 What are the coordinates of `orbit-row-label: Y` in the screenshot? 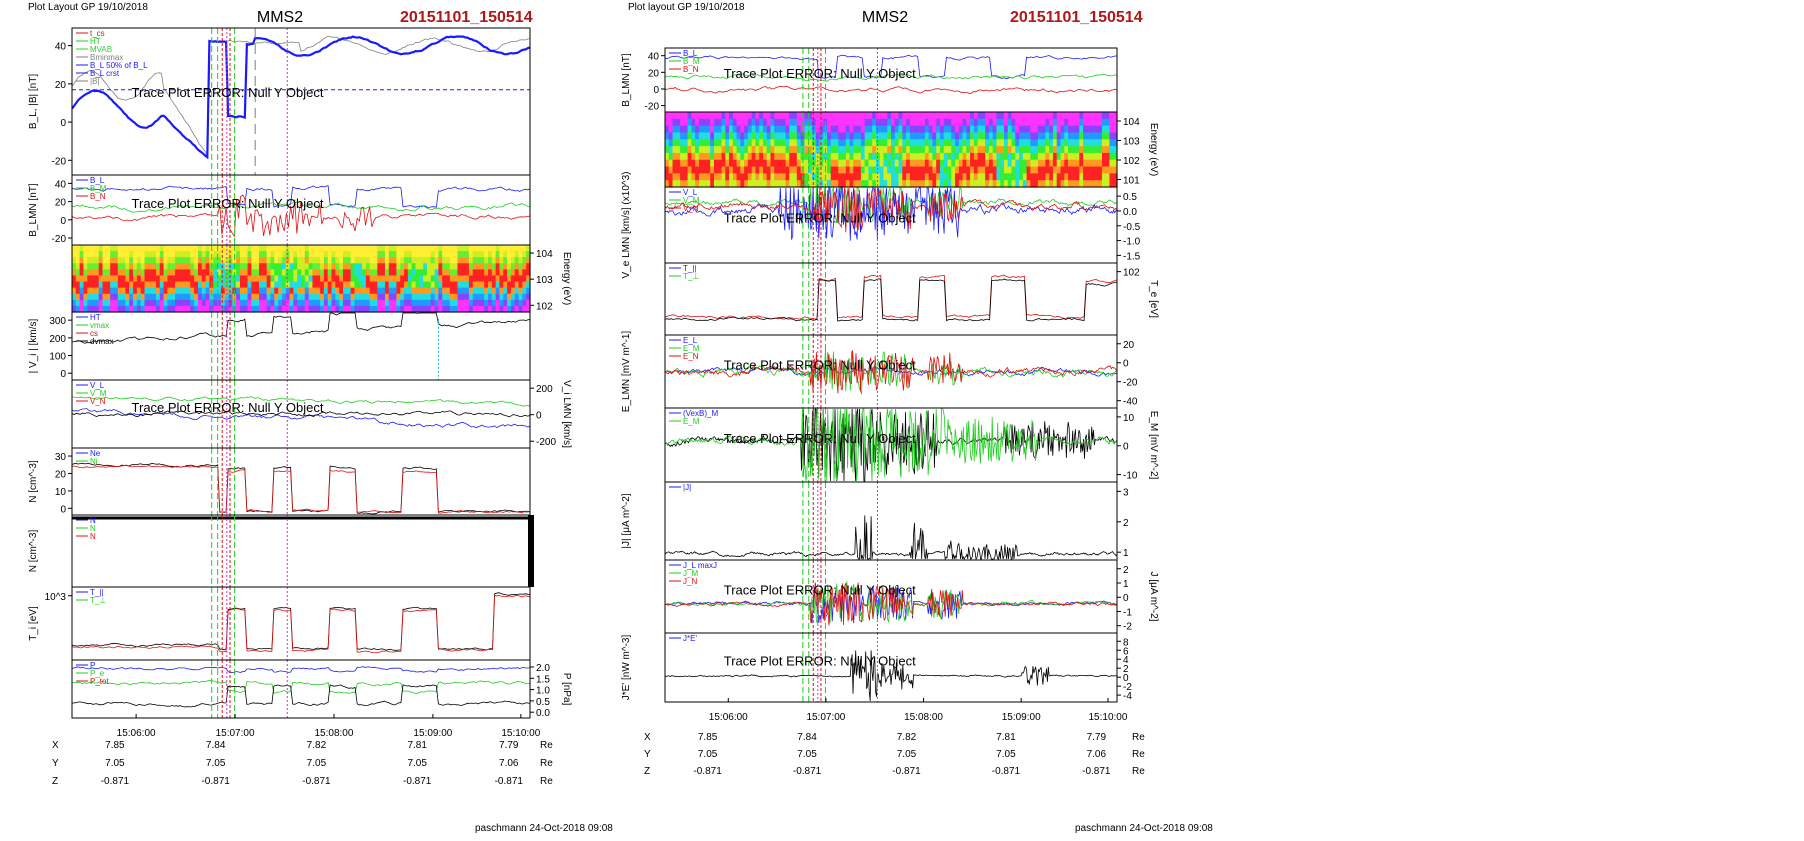 It's located at (647, 754).